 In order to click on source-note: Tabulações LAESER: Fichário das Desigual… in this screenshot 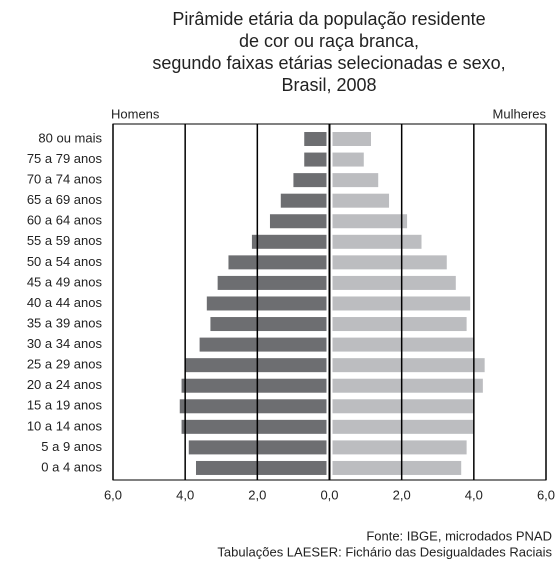, I will do `click(384, 551)`.